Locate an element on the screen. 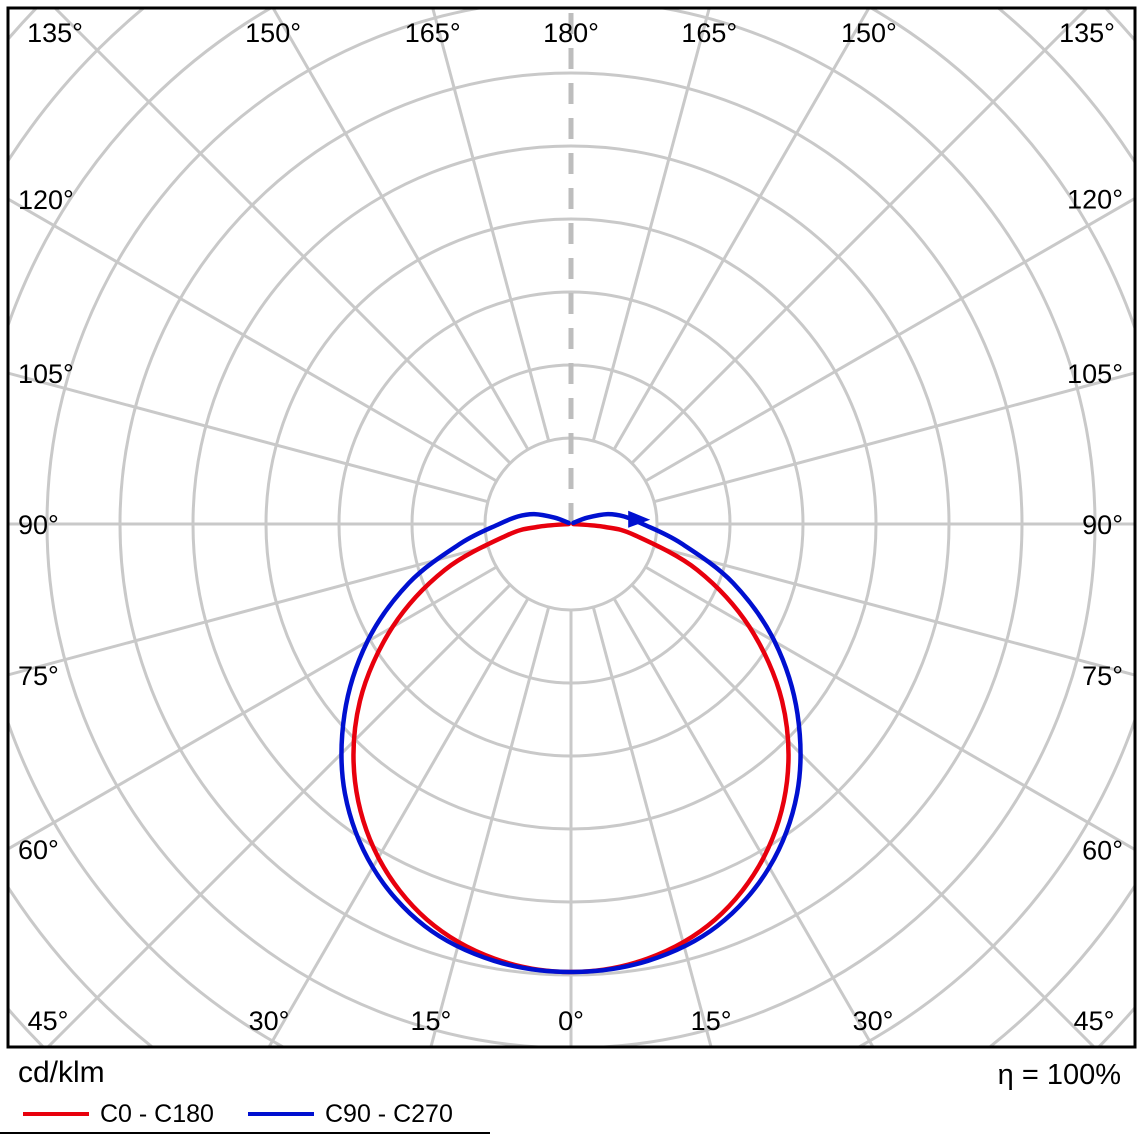 The height and width of the screenshot is (1143, 1143). legend-underline is located at coordinates (245, 1133).